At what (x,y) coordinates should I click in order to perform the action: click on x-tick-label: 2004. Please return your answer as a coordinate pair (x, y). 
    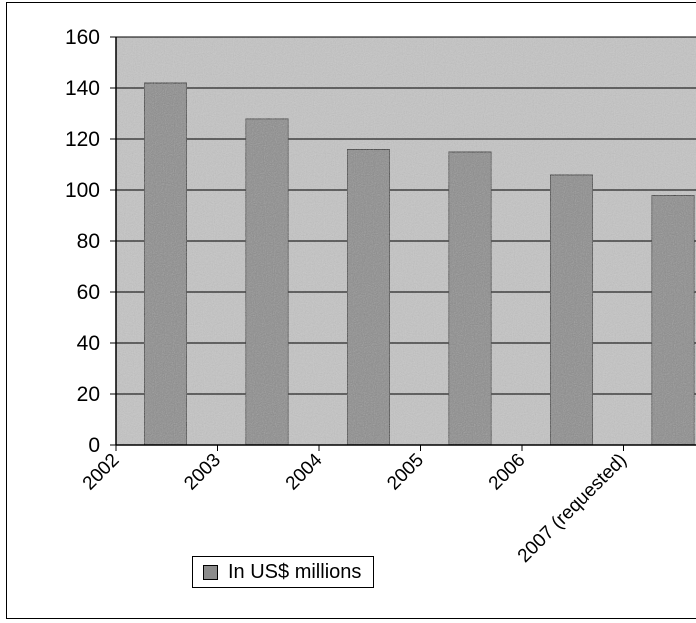
    Looking at the image, I should click on (304, 471).